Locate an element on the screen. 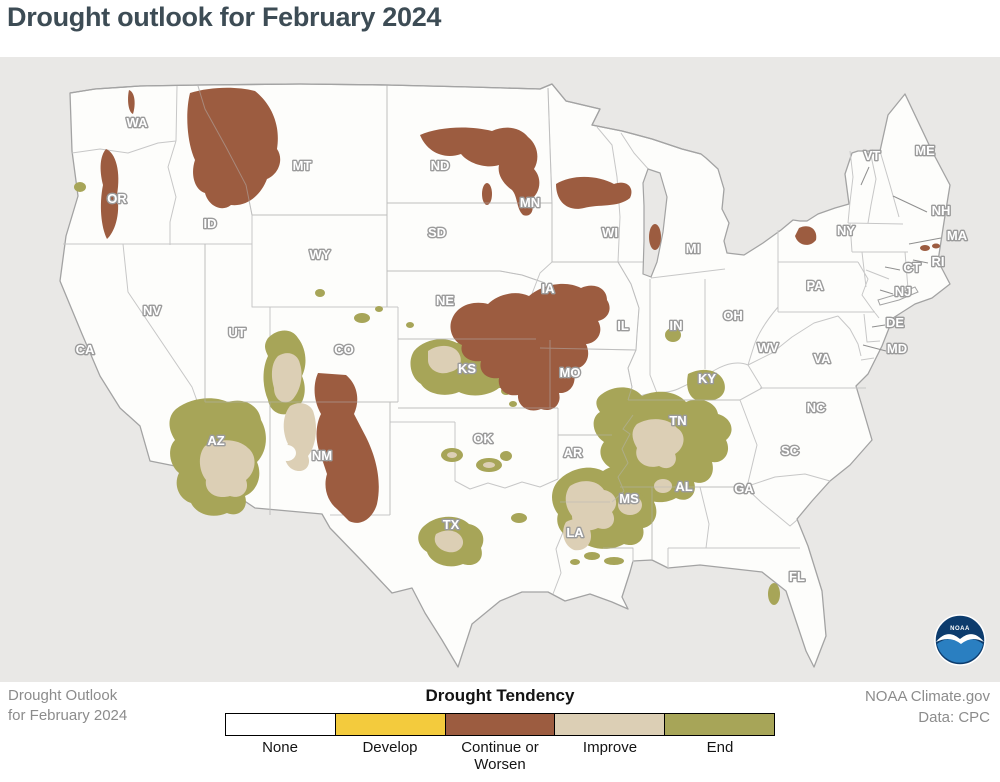 The height and width of the screenshot is (782, 1000). legend-title: Drought Tendency is located at coordinates (500, 695).